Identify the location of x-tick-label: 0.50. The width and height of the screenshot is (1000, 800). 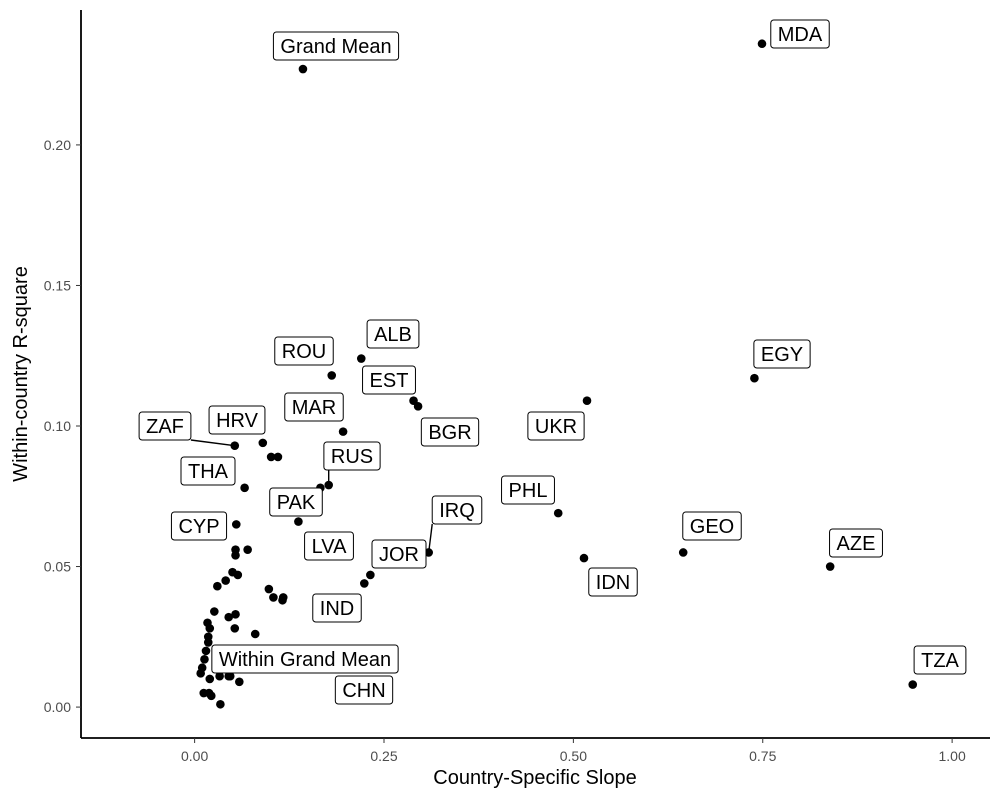
(573, 756).